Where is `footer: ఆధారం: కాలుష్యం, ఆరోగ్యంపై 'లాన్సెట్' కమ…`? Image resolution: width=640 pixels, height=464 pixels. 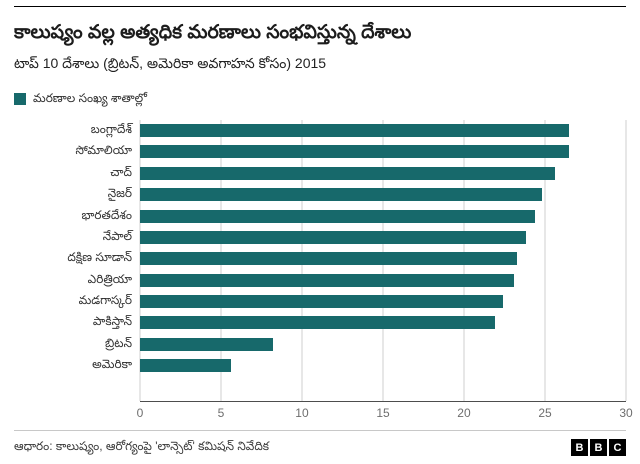
footer: ఆధారం: కాలుష్యం, ఆరోగ్యంపై 'లాన్సెట్' కమ… is located at coordinates (320, 443).